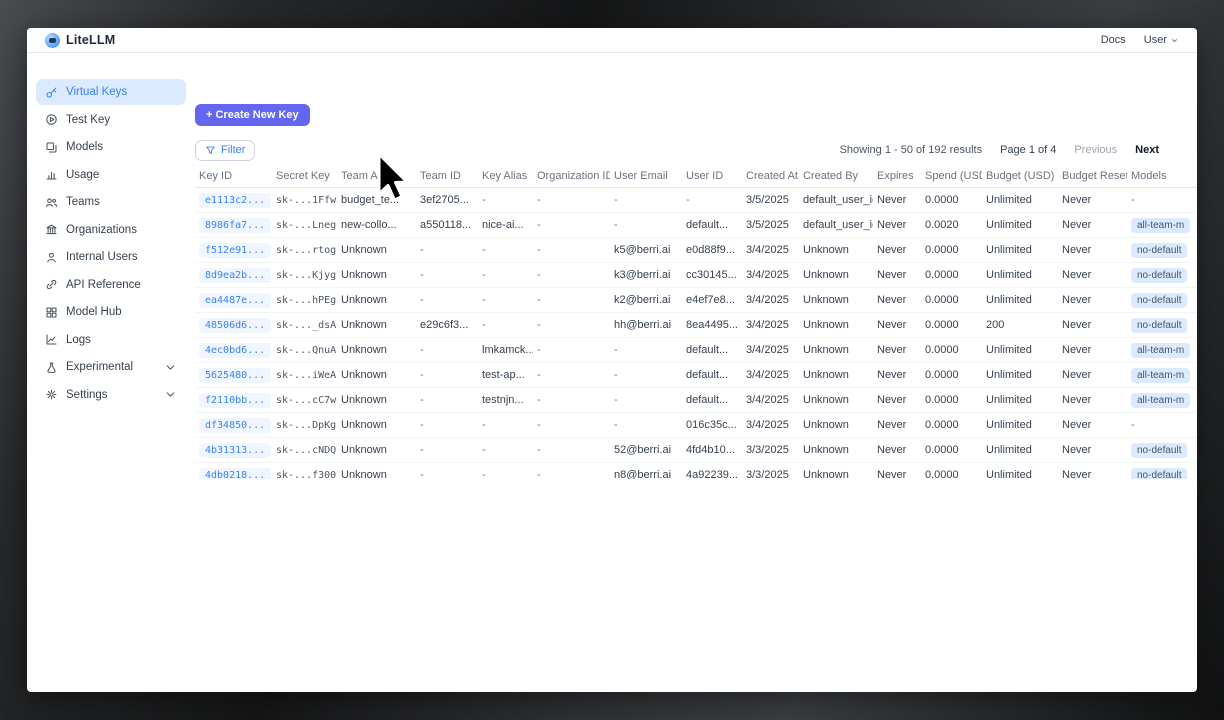  What do you see at coordinates (1113, 40) in the screenshot?
I see `docs-link: Docs` at bounding box center [1113, 40].